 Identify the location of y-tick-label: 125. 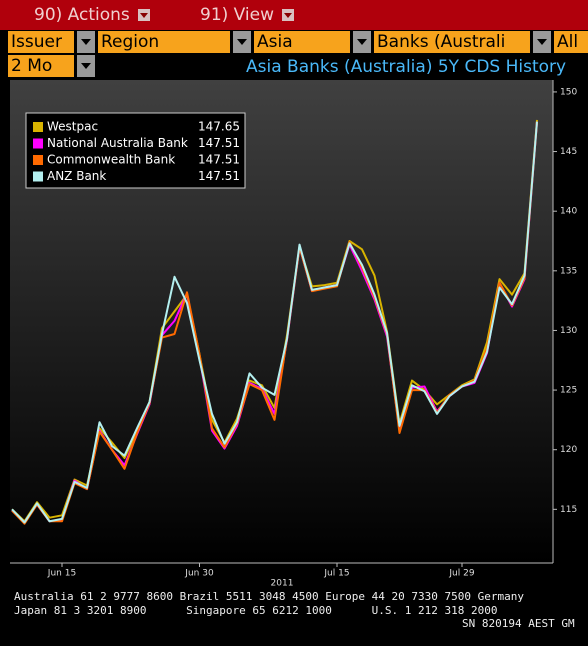
(568, 391).